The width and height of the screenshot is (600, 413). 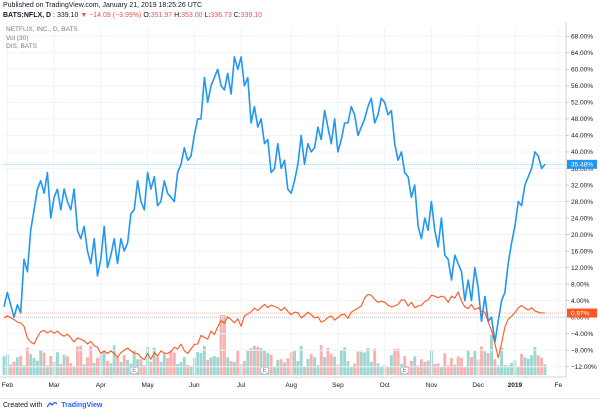 I want to click on volume-bars, so click(x=274, y=345).